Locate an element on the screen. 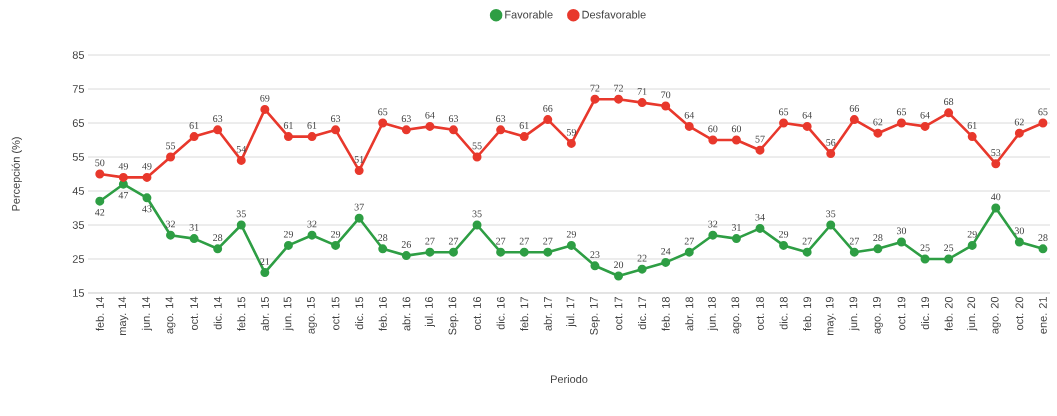 Image resolution: width=1057 pixels, height=416 pixels. data-label: 49 is located at coordinates (147, 166).